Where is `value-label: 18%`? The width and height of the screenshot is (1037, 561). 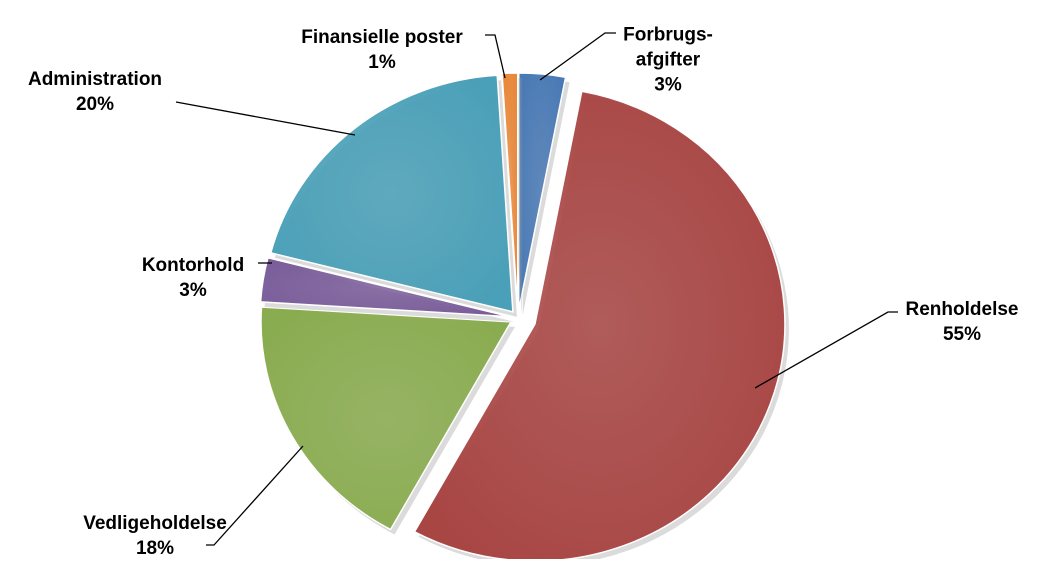
value-label: 18% is located at coordinates (155, 548).